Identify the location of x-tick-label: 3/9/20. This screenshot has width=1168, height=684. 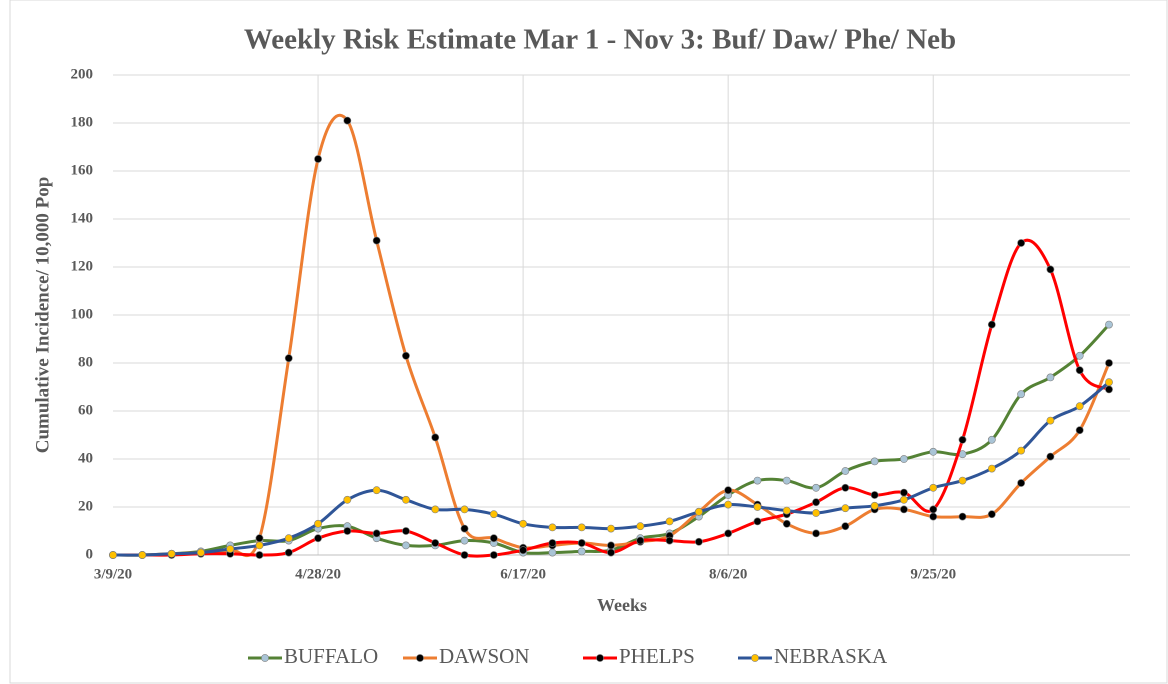
(113, 574).